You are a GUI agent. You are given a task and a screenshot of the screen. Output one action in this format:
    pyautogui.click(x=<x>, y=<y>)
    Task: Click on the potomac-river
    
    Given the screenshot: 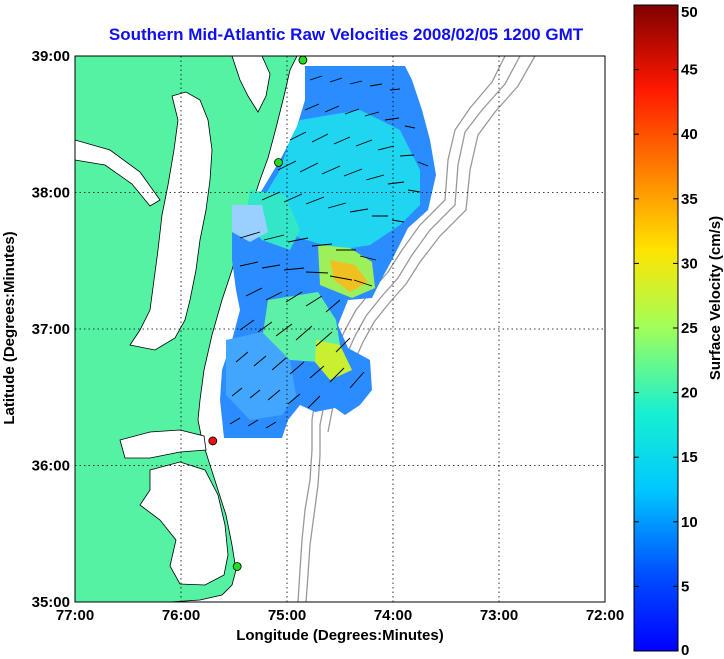 What is the action you would take?
    pyautogui.click(x=118, y=173)
    